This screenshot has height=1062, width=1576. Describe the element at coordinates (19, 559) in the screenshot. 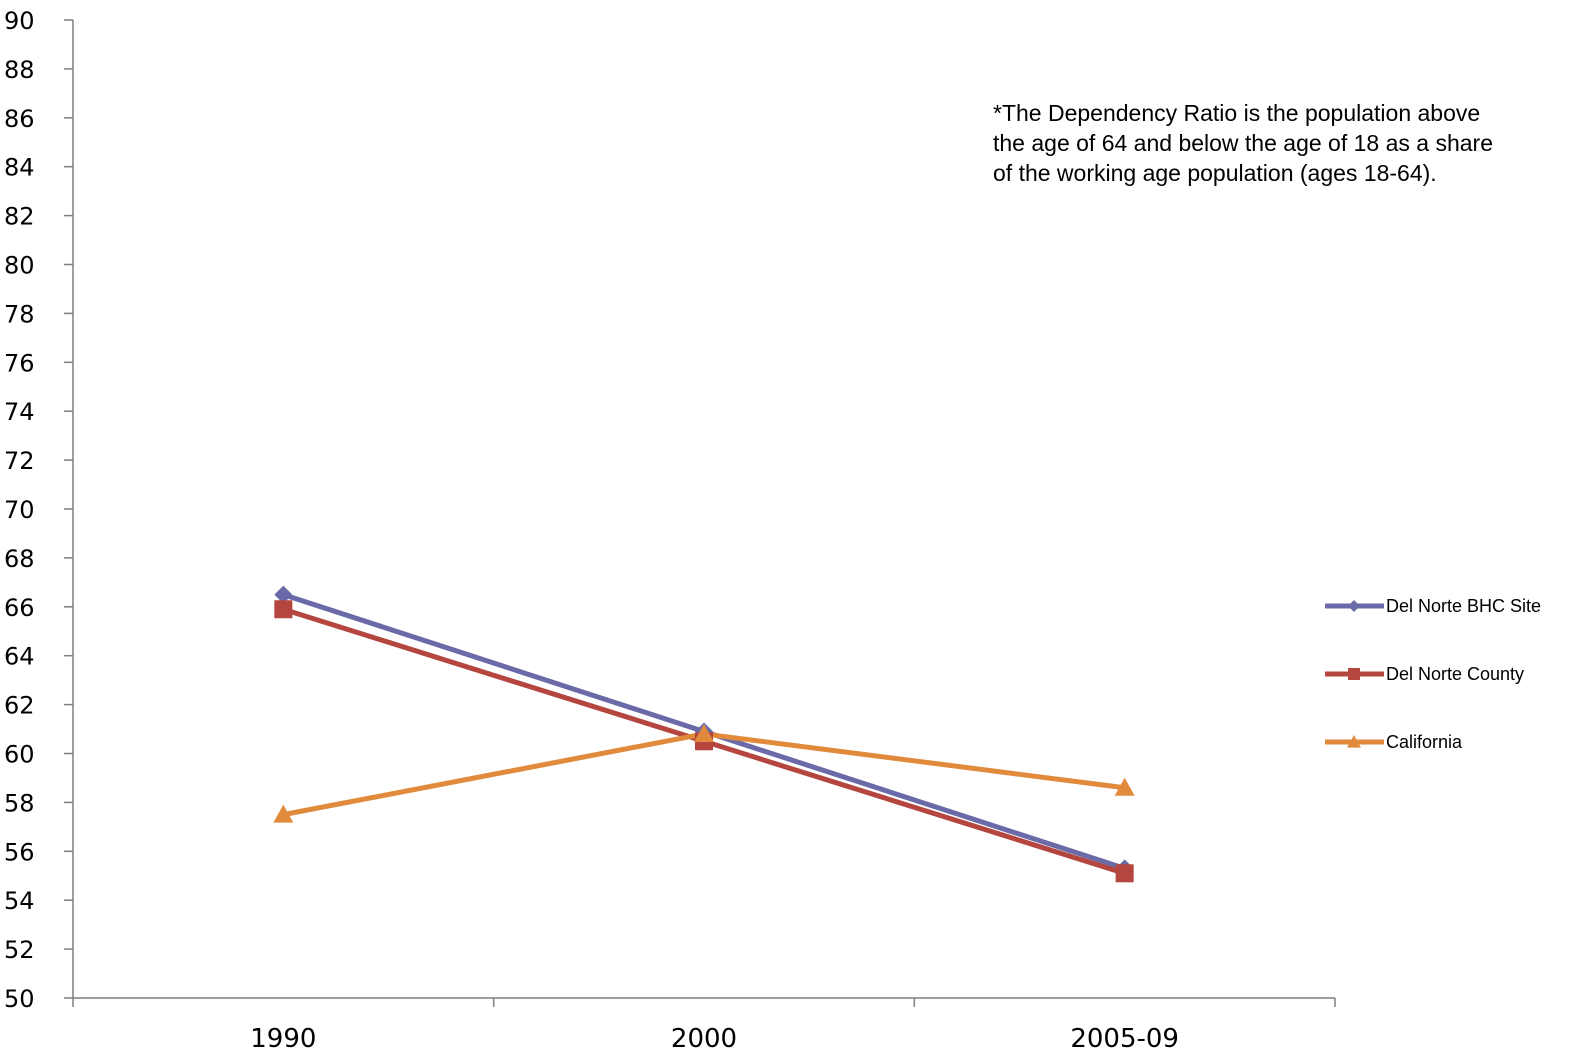

I see `y-tick-label: 68` at that location.